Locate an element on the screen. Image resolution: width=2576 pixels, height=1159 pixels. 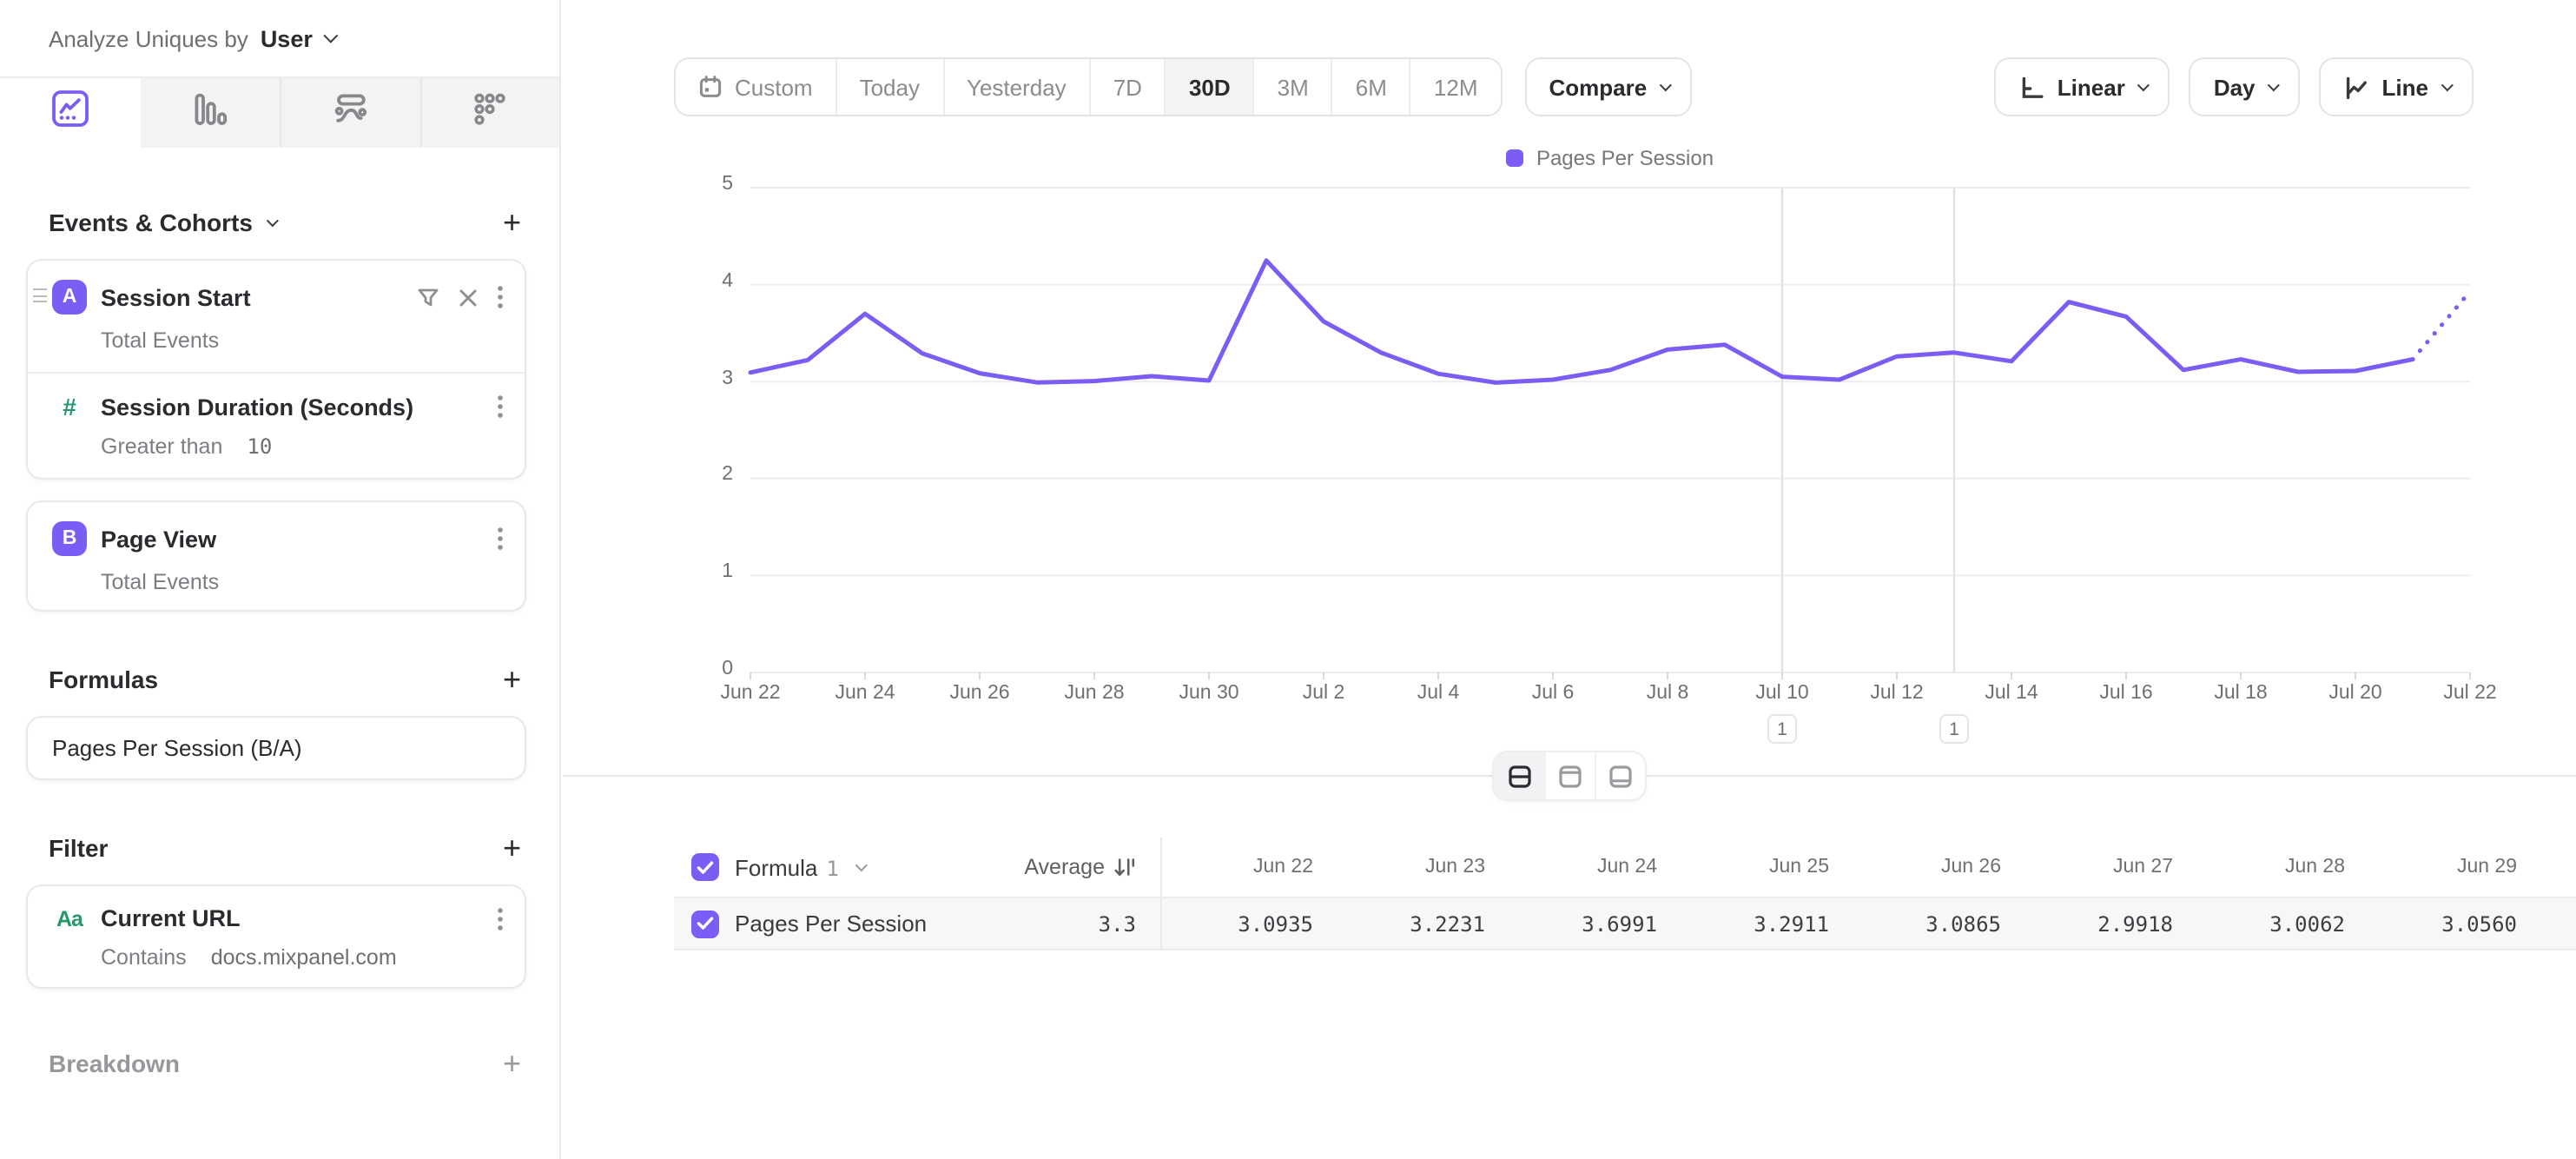
range-7d: 7D is located at coordinates (1126, 87).